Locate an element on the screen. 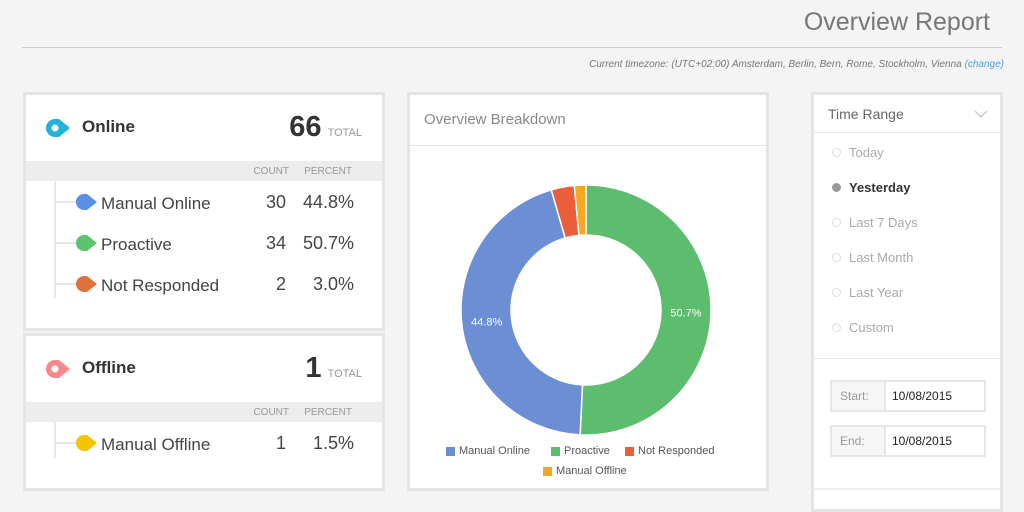  end-date-field: End: 10/08/2015 is located at coordinates (908, 441).